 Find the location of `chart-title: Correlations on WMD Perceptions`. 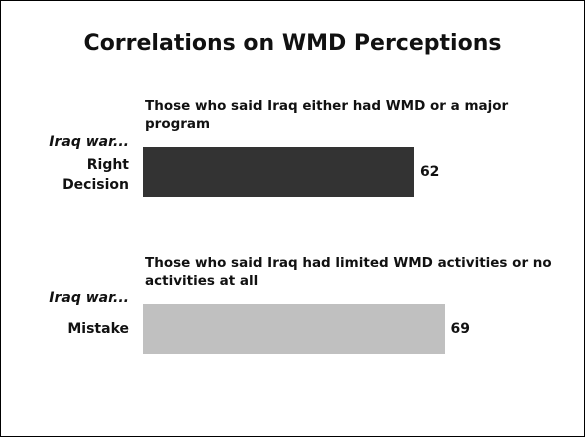

chart-title: Correlations on WMD Perceptions is located at coordinates (292, 43).